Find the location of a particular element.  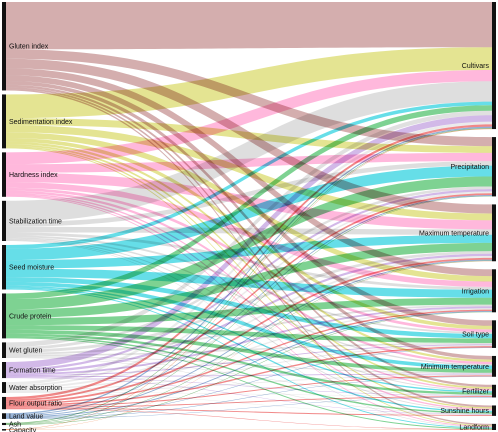

left-node-label-ash: Ash is located at coordinates (15, 424).